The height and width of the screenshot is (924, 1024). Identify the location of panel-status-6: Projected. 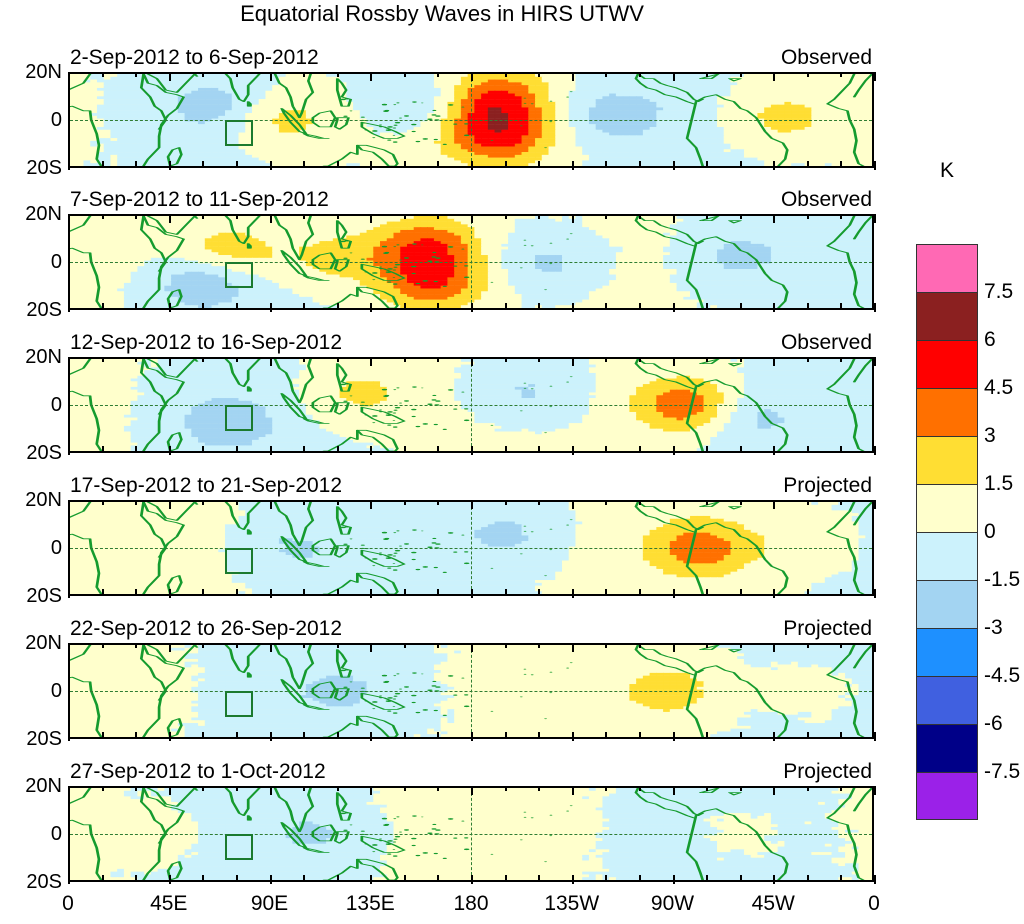
(827, 772).